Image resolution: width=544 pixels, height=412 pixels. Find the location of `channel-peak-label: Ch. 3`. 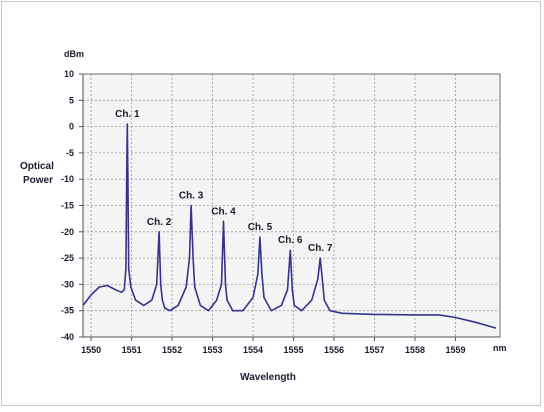

channel-peak-label: Ch. 3 is located at coordinates (191, 196).